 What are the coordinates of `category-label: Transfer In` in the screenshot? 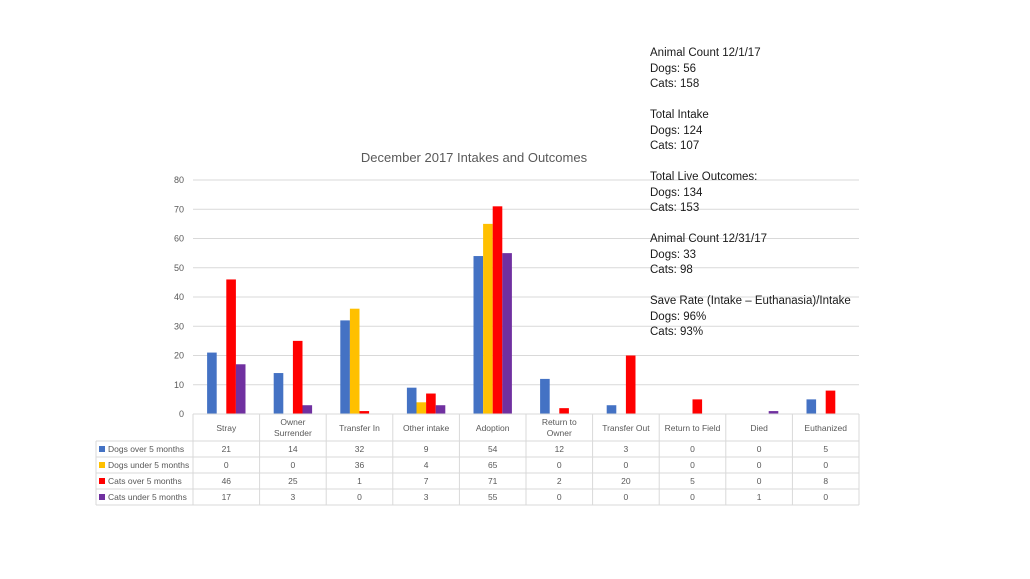 It's located at (359, 428).